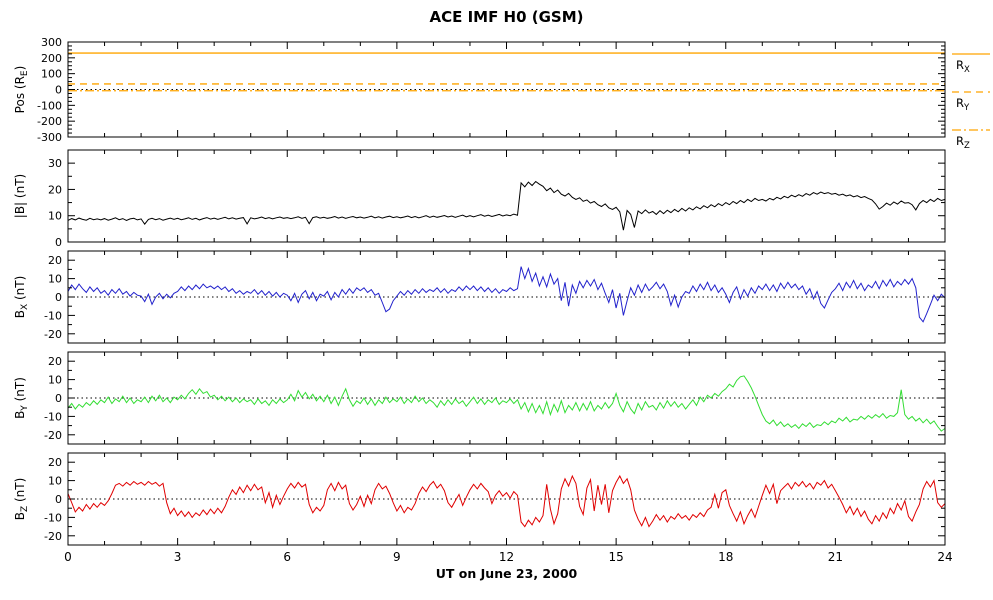 The height and width of the screenshot is (600, 993). I want to click on y-axis-label-by: BY (nT), so click(21, 398).